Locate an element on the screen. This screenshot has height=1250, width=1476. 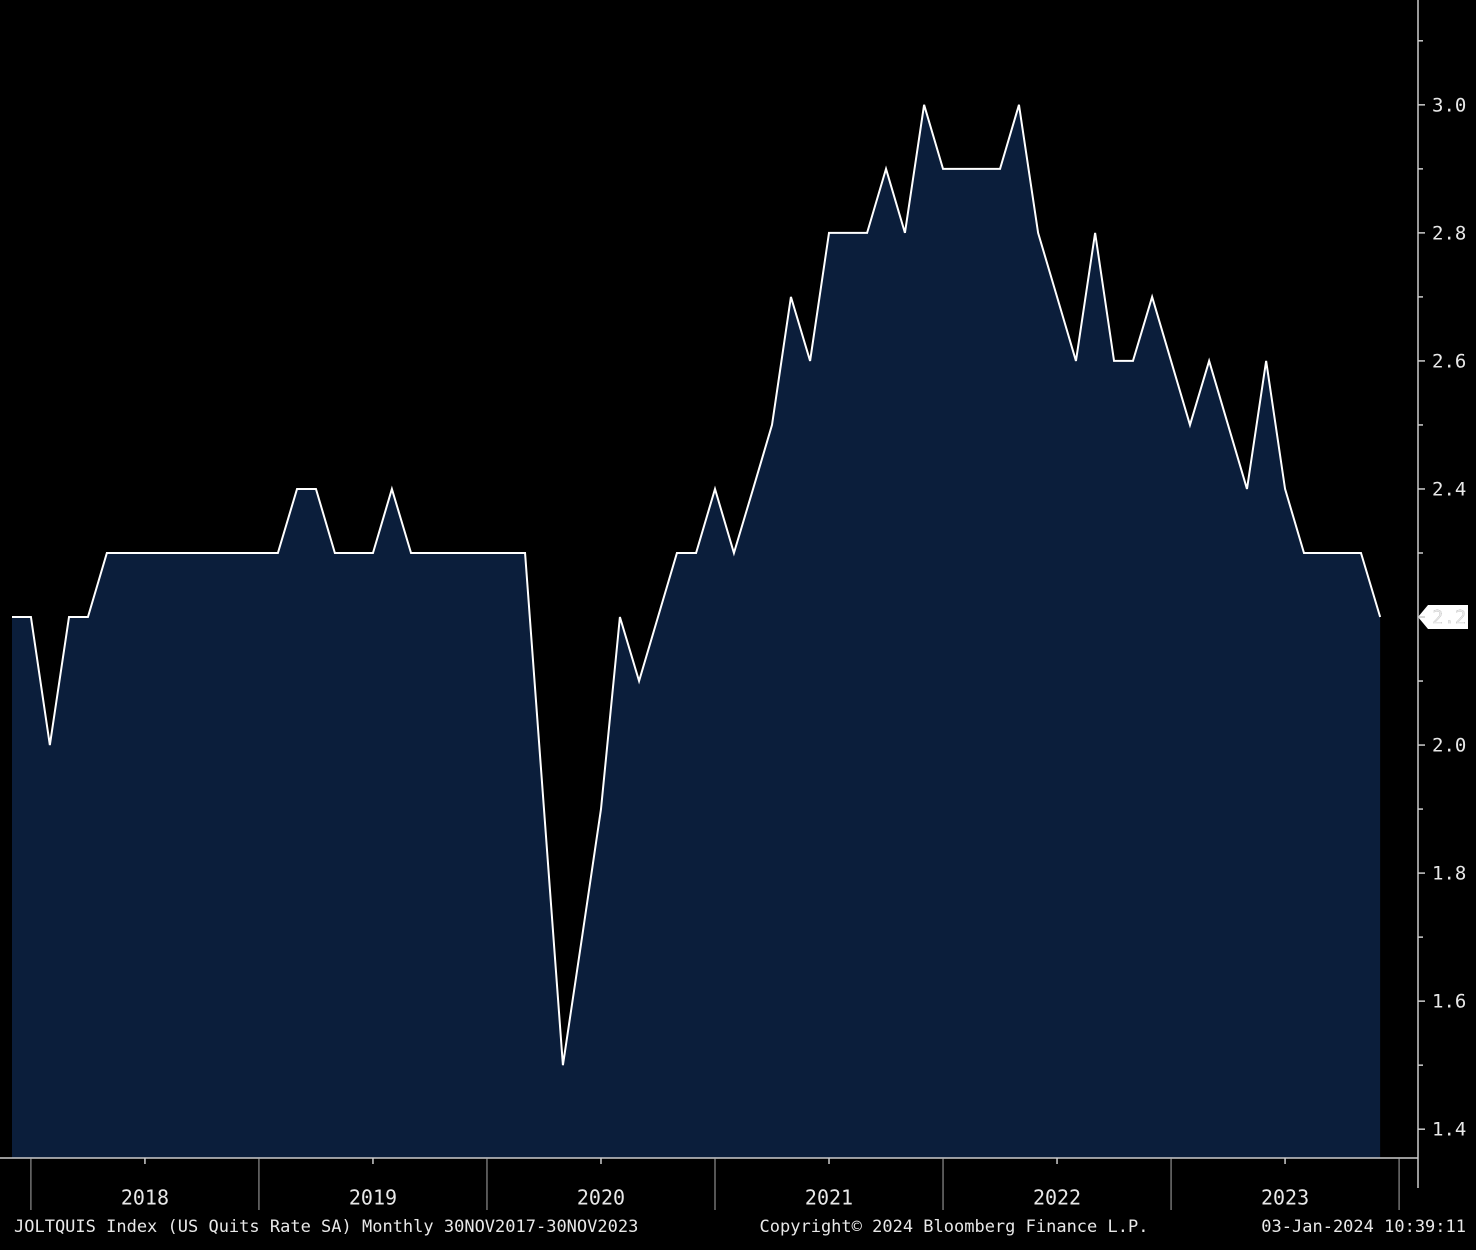
y-tick-label: 2.4 is located at coordinates (1449, 489).